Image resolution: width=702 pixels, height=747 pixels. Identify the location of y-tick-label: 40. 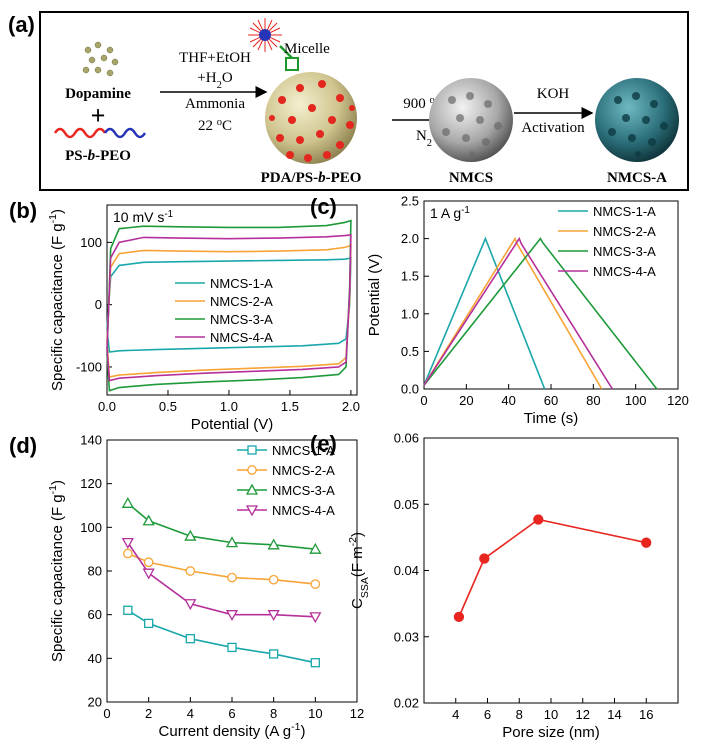
(95, 658).